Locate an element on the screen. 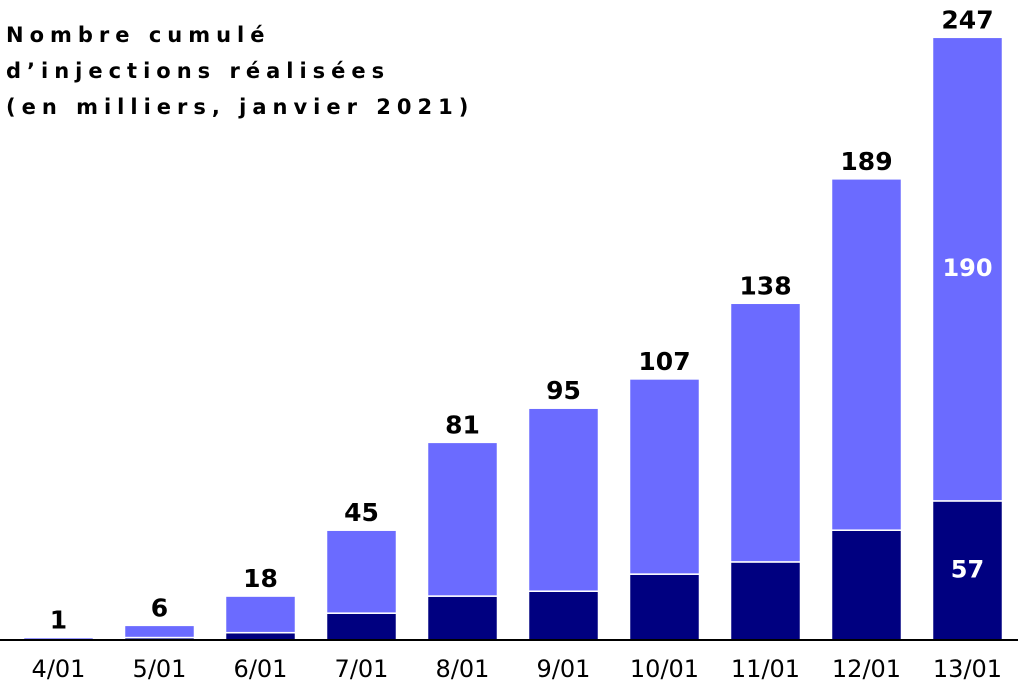  total-label: 18 is located at coordinates (260, 578).